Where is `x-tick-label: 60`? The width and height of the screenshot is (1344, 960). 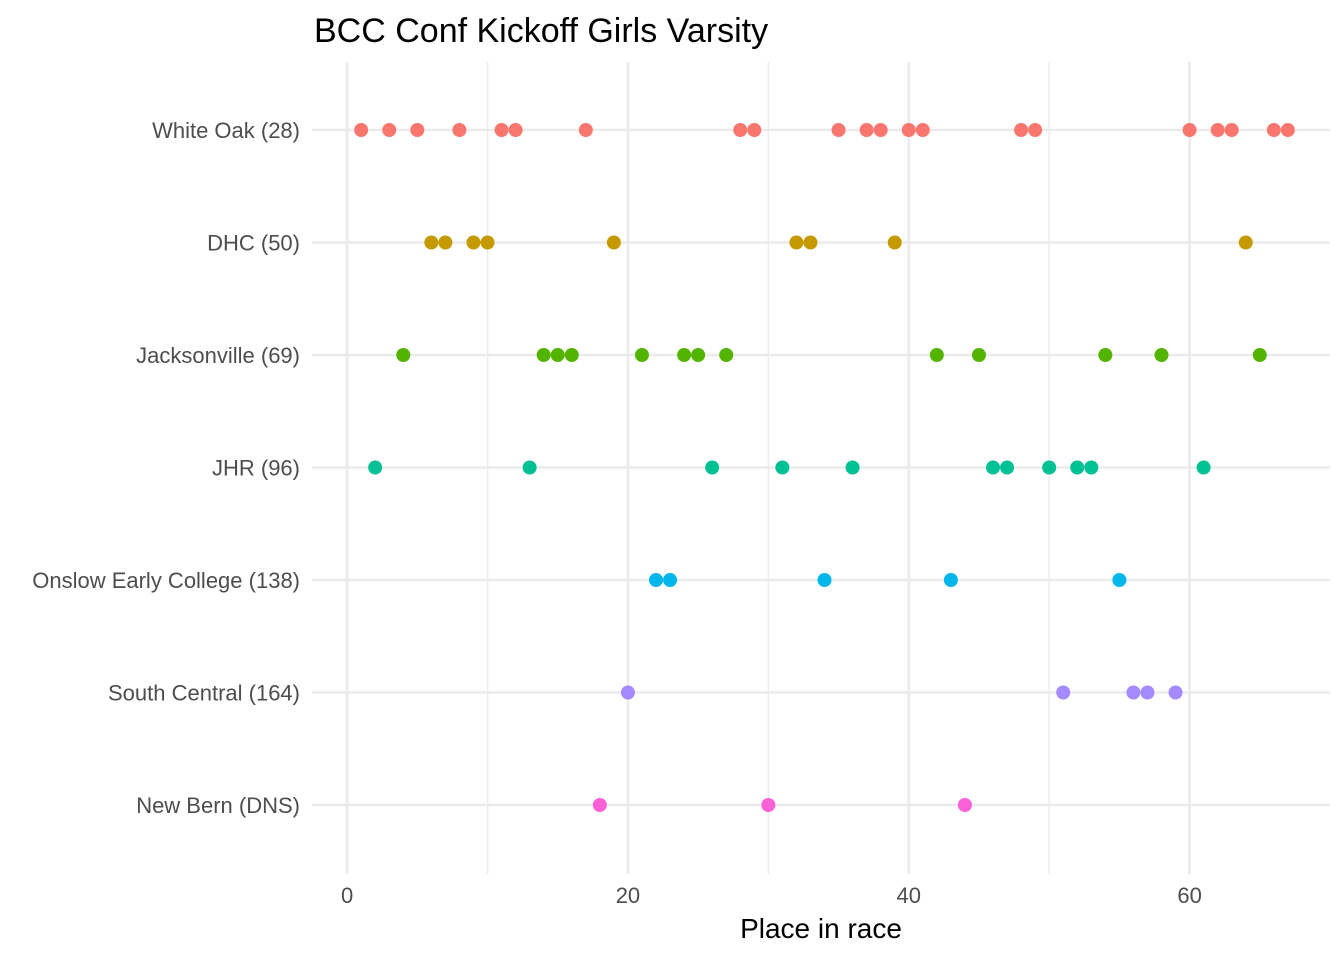 x-tick-label: 60 is located at coordinates (1189, 895).